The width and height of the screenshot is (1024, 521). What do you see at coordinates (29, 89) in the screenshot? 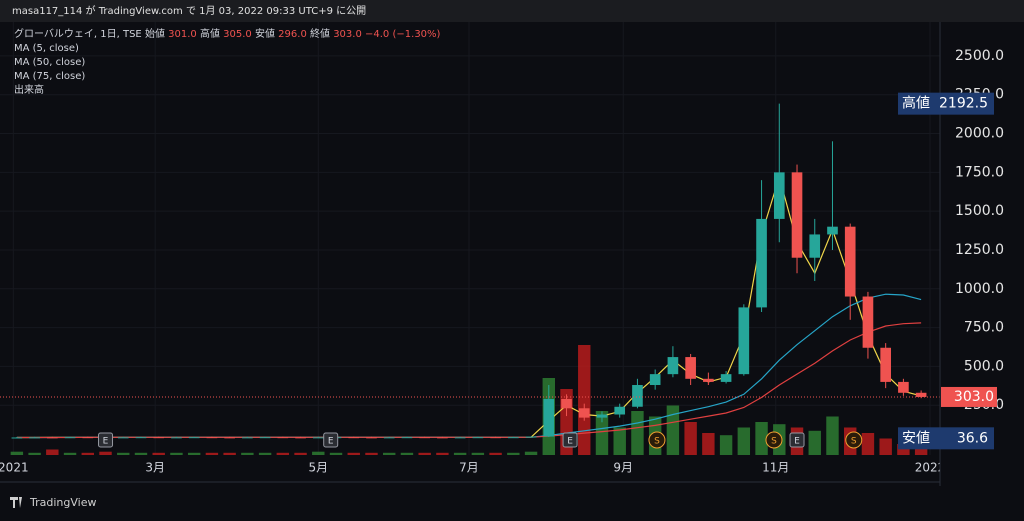
I see `legend-volume: 出来高` at bounding box center [29, 89].